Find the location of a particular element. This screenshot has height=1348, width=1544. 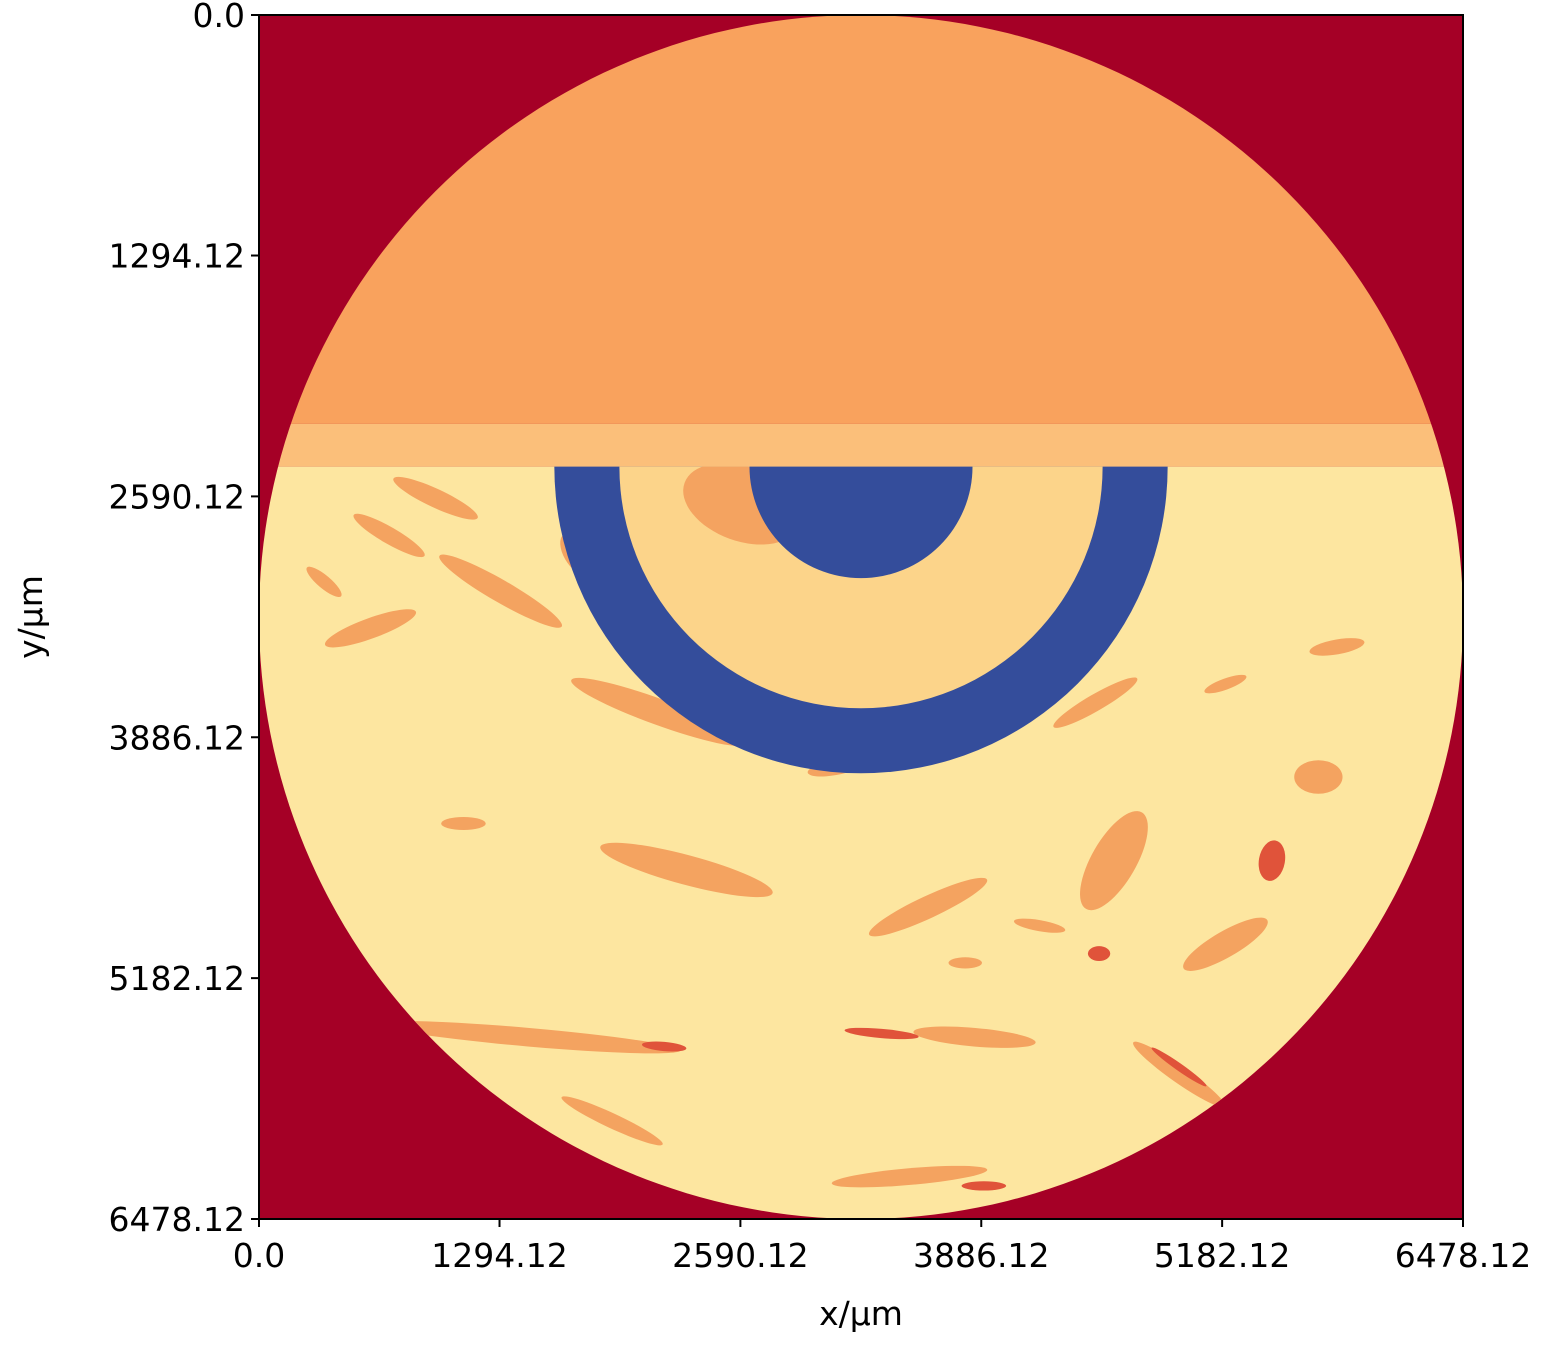

x-tick-label: 1294.12 is located at coordinates (499, 1255).